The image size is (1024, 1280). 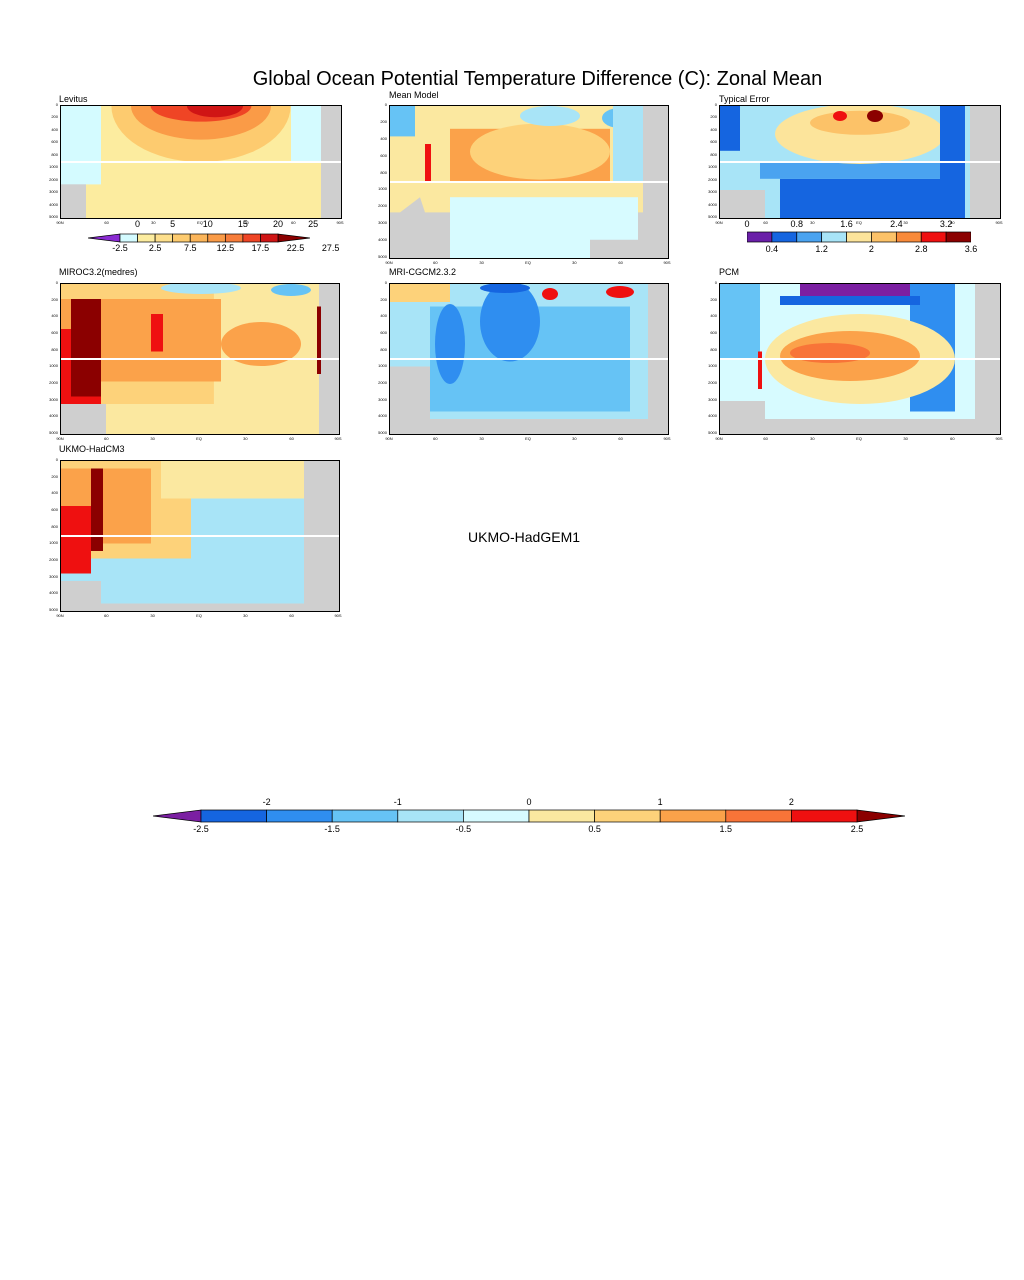 I want to click on empty-panel-label: UKMO-HadGEM1, so click(x=524, y=537).